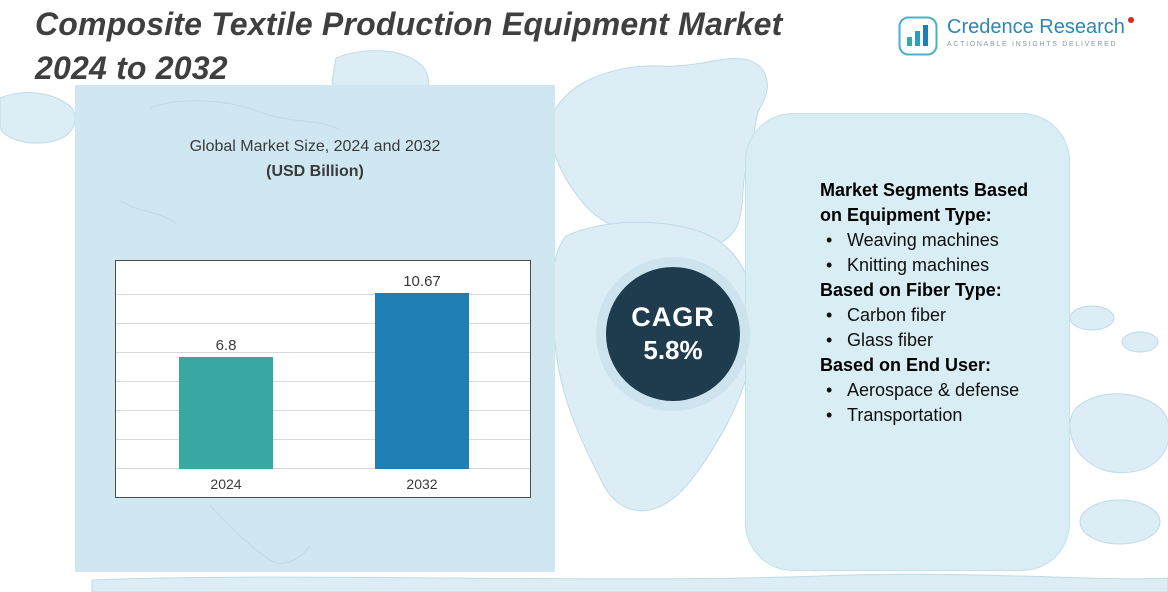  I want to click on segment-item: Glass fiber, so click(927, 340).